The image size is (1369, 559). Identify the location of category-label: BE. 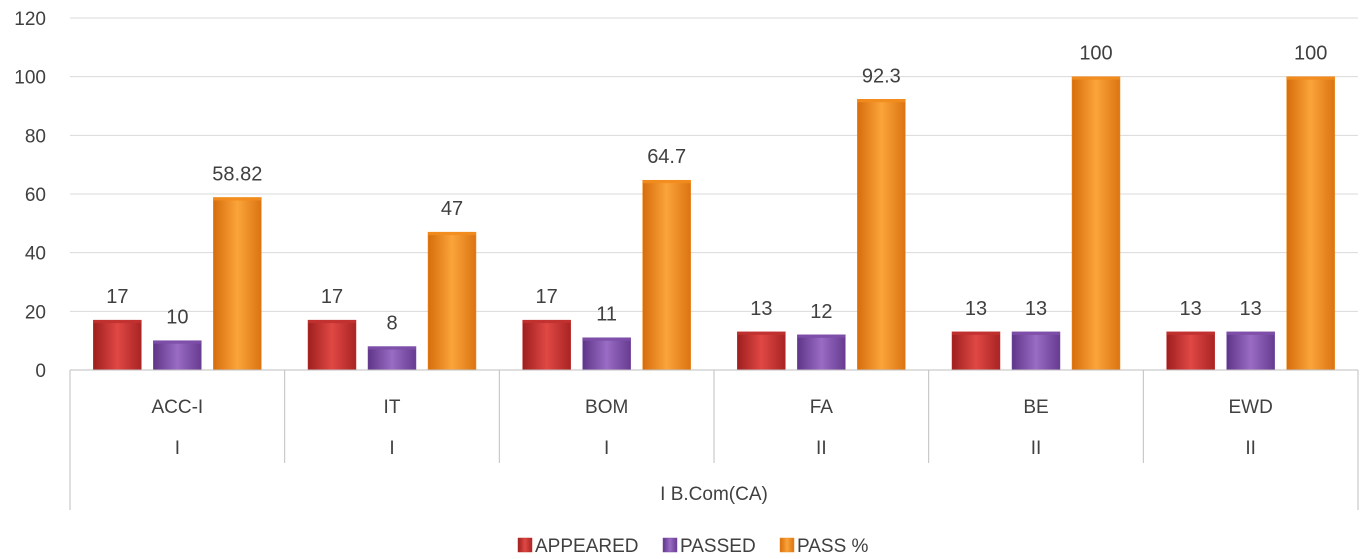
(1035, 407).